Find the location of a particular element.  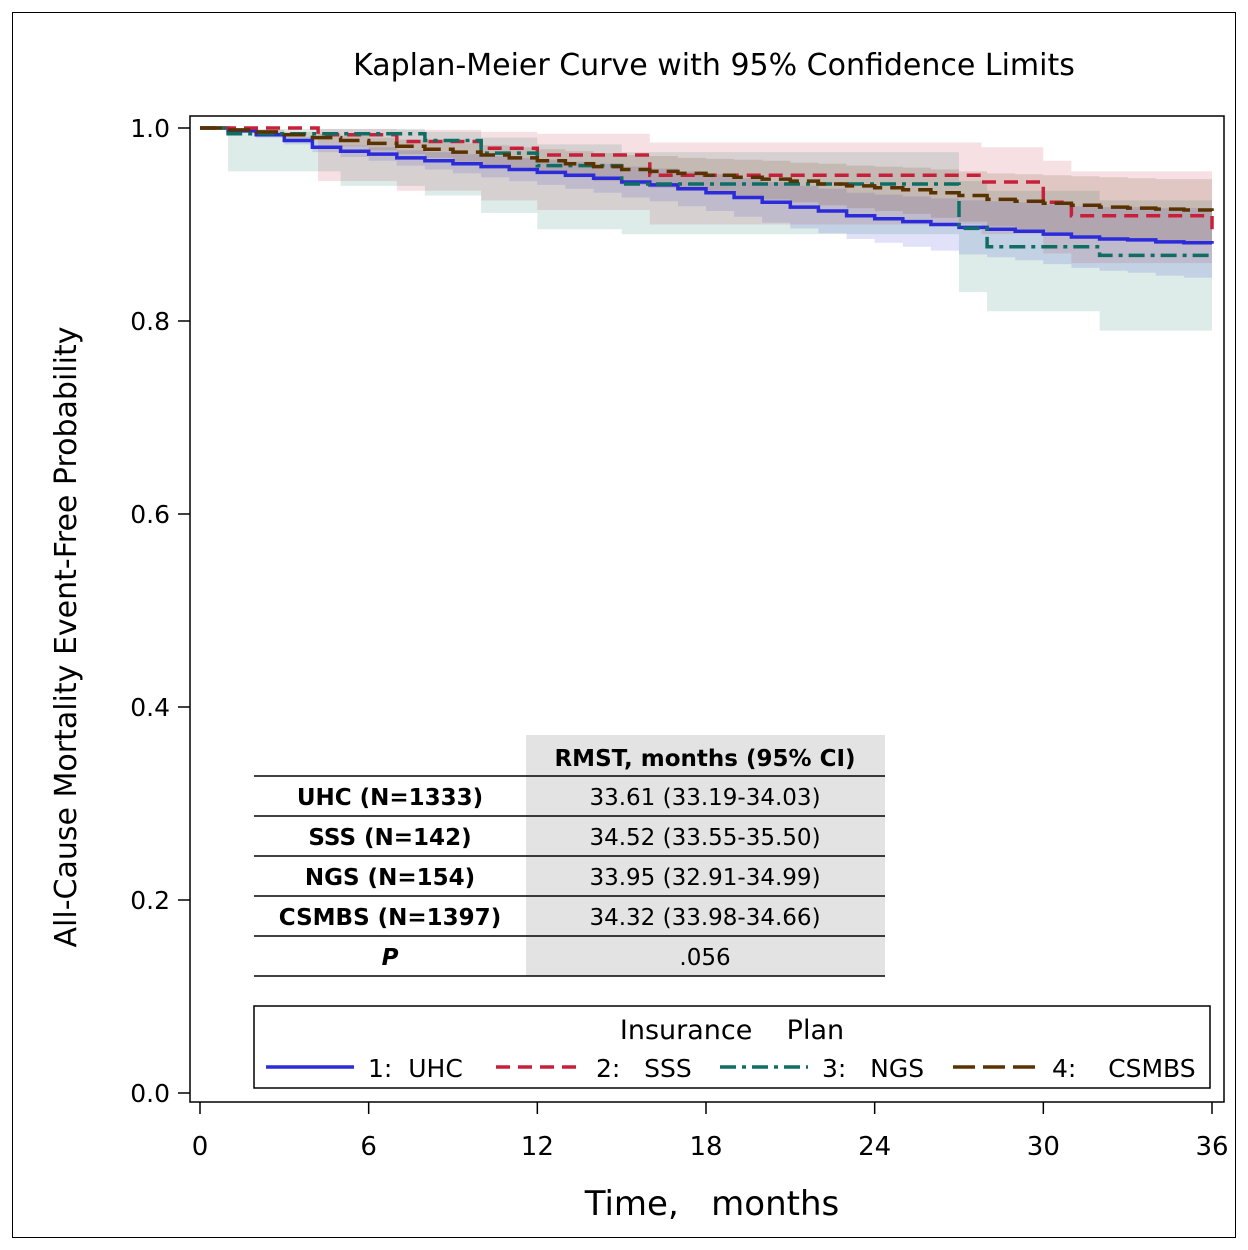

legend-label-4: 4: CSMBS is located at coordinates (1124, 1068).